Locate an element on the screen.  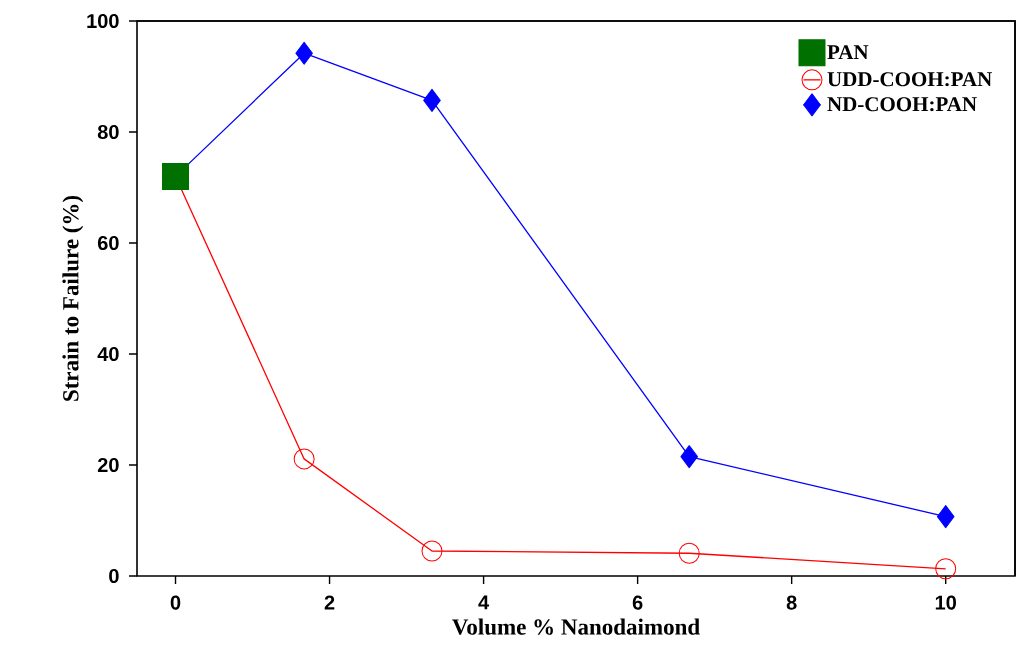
y-tick-label: 100 is located at coordinates (103, 21).